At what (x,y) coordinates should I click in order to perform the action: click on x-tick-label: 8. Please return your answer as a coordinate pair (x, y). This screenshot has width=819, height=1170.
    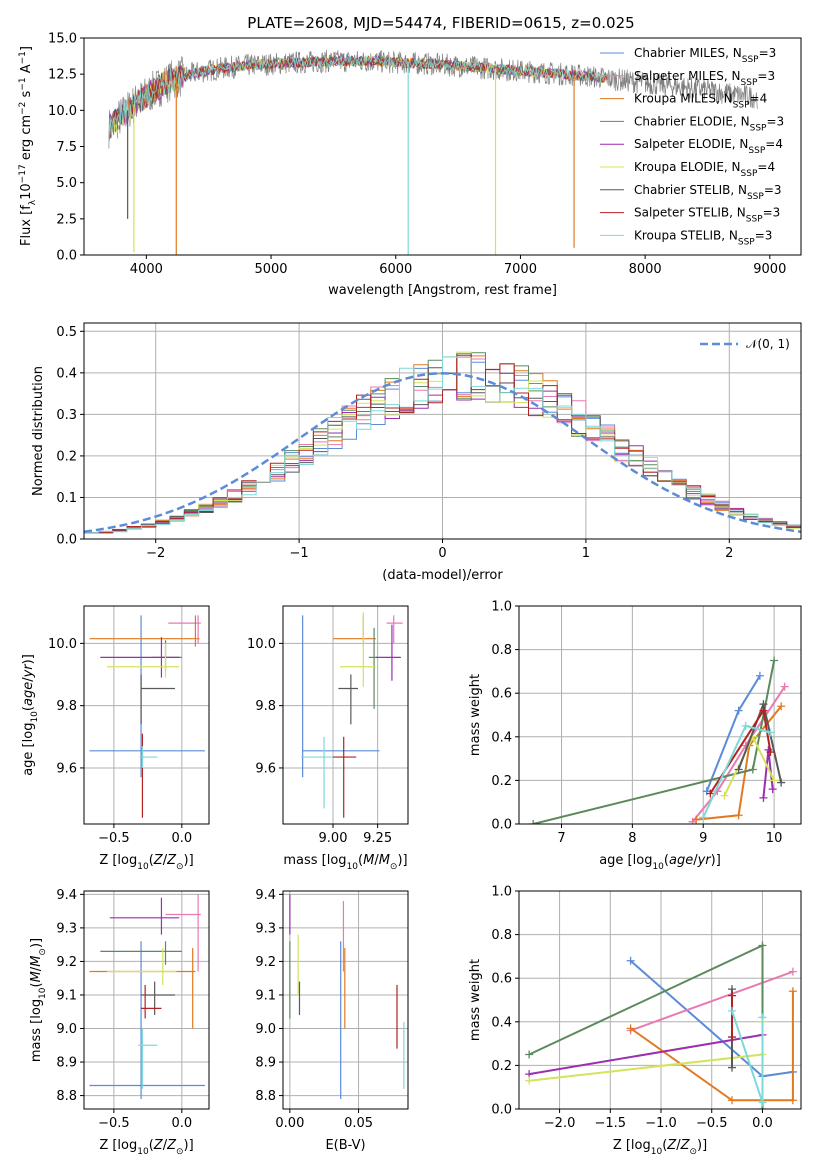
    Looking at the image, I should click on (632, 838).